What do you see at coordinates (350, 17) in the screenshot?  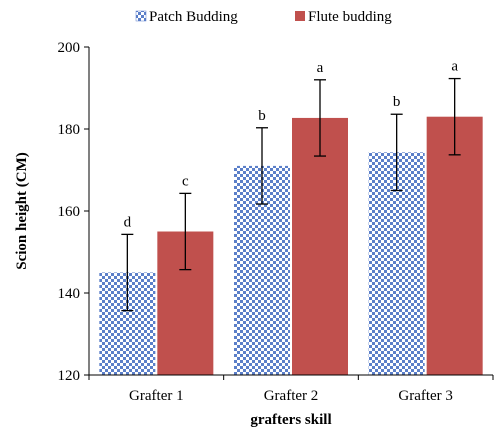 I see `legend-label-flute-budding: Flute budding` at bounding box center [350, 17].